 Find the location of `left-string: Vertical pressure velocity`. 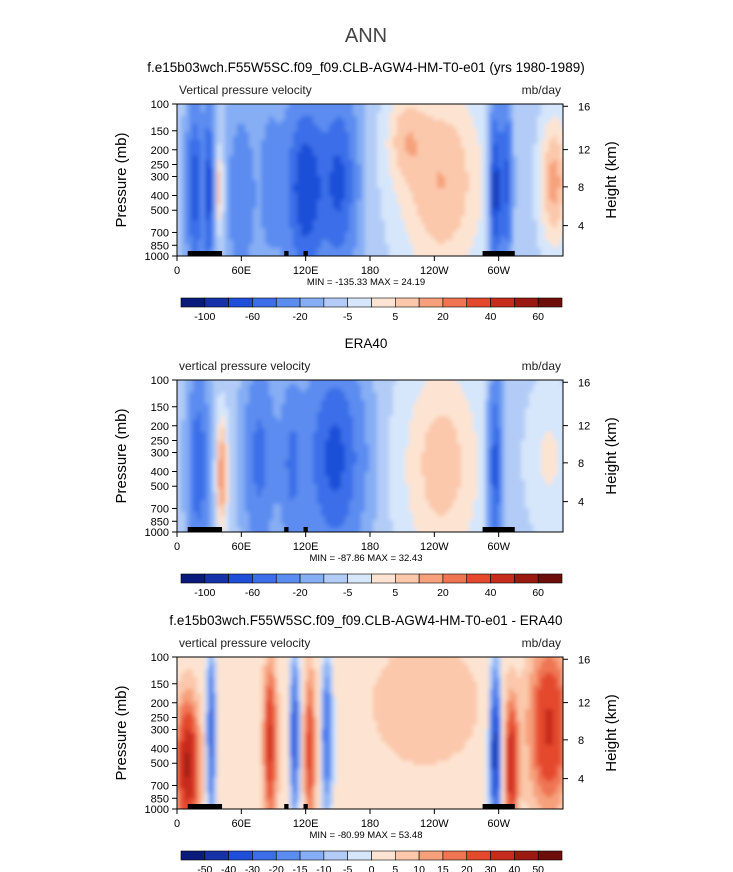

left-string: Vertical pressure velocity is located at coordinates (245, 90).